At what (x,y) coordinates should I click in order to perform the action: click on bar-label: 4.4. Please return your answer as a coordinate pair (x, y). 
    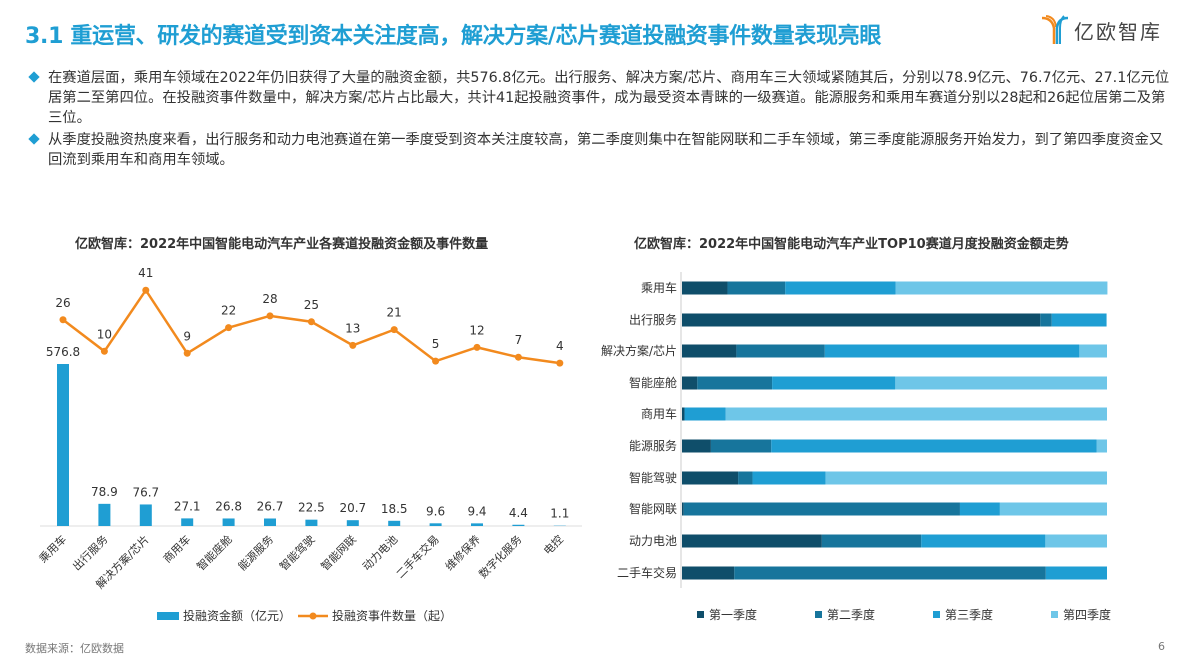
    Looking at the image, I should click on (518, 513).